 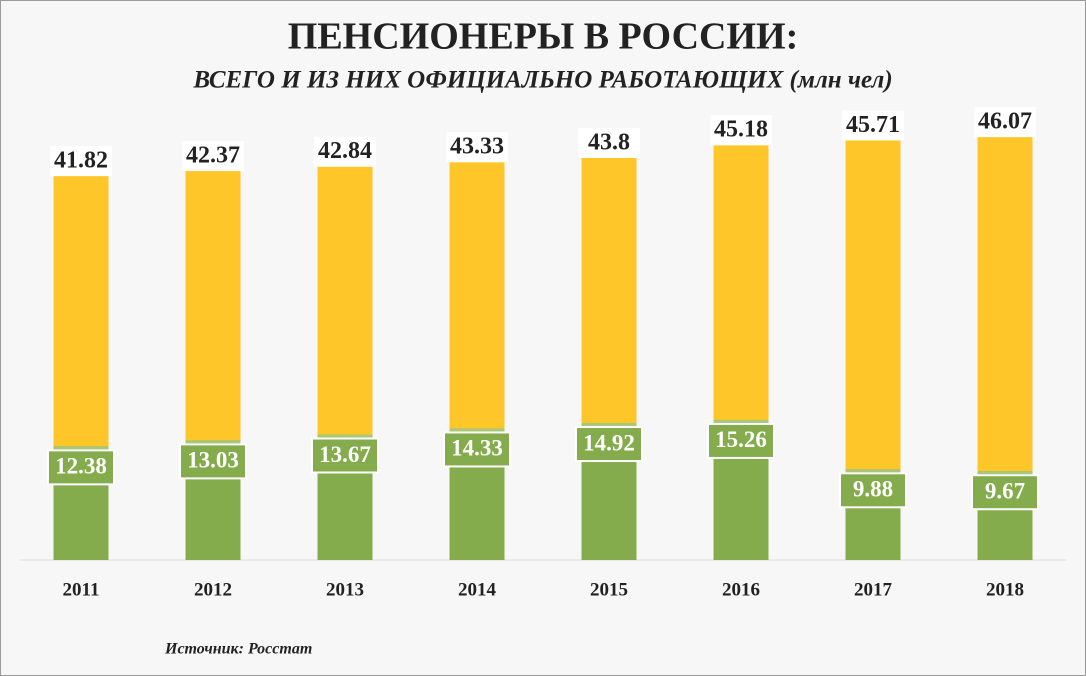 I want to click on x-tick-label: 2014, so click(x=477, y=589).